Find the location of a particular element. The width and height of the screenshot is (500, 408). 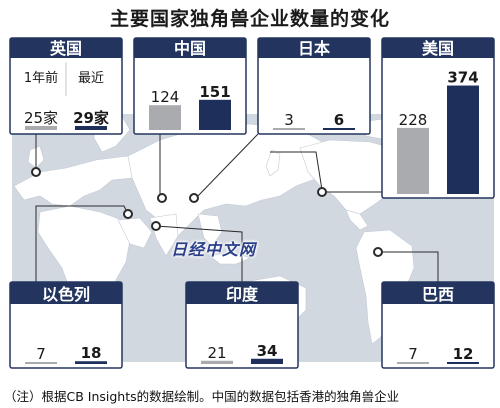

country-label: 英国 is located at coordinates (65, 48).